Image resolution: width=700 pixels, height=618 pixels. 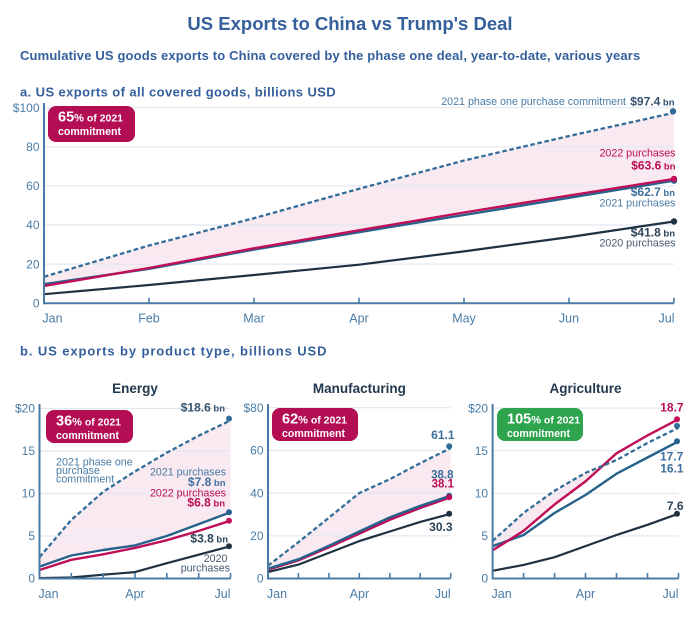 I want to click on svg-text: $100, so click(x=26, y=108).